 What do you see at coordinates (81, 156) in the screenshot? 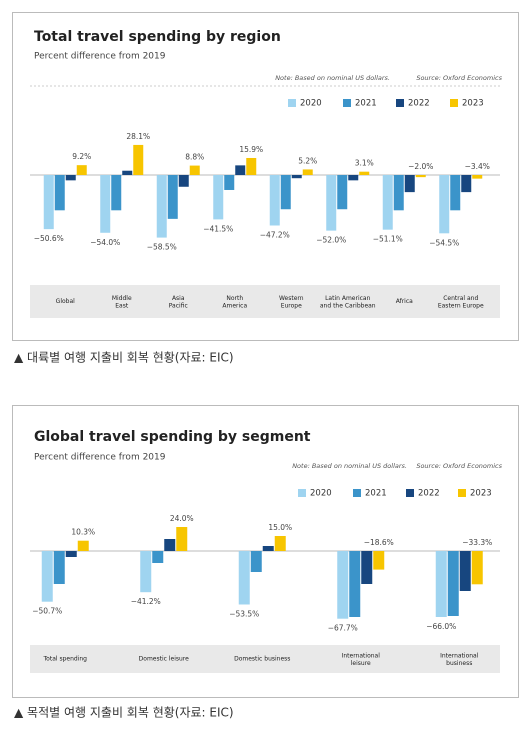
I see `value-label: 9.2%` at bounding box center [81, 156].